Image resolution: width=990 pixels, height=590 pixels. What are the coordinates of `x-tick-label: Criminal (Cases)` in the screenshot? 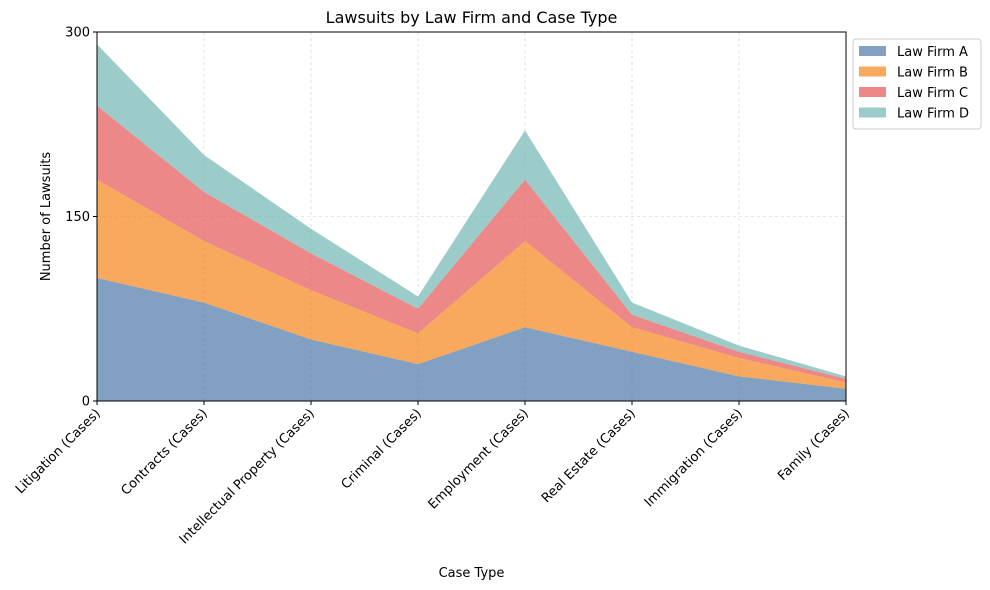 It's located at (382, 449).